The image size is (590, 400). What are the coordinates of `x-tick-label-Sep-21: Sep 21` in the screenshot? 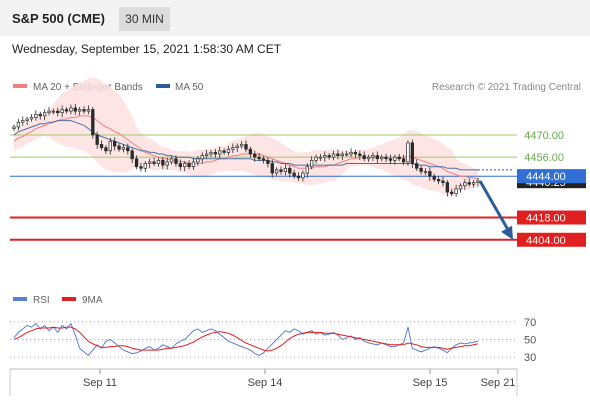 It's located at (498, 383).